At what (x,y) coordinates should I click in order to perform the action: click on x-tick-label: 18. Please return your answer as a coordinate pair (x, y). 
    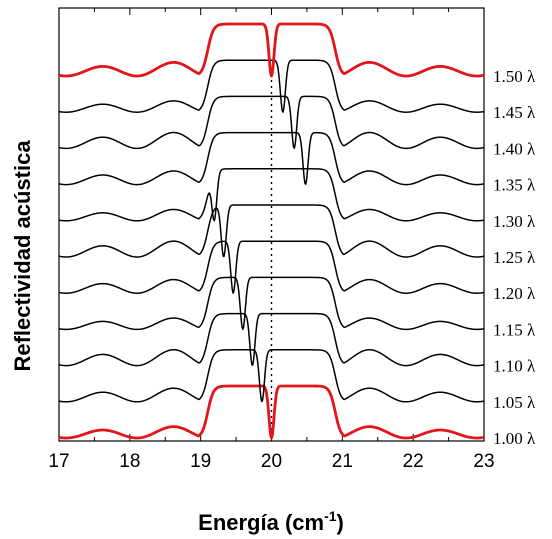
    Looking at the image, I should click on (129, 461).